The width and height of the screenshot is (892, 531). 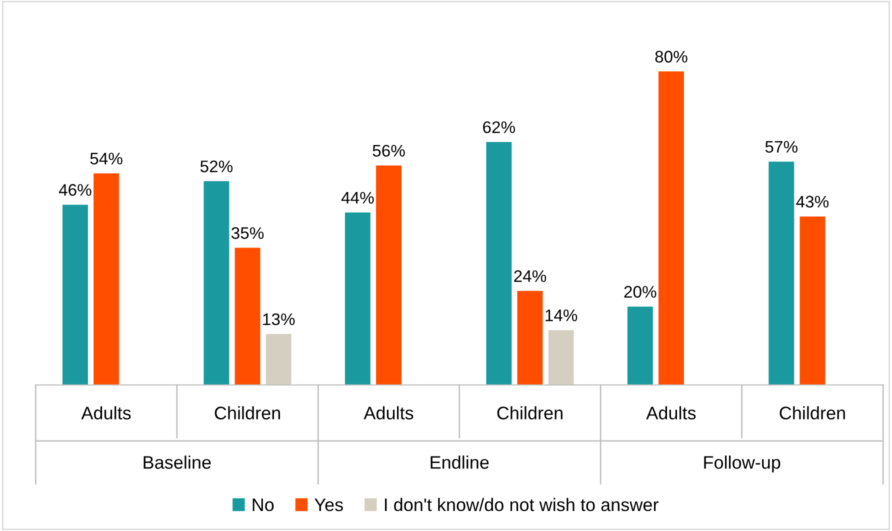 What do you see at coordinates (530, 276) in the screenshot?
I see `data-label: 24%` at bounding box center [530, 276].